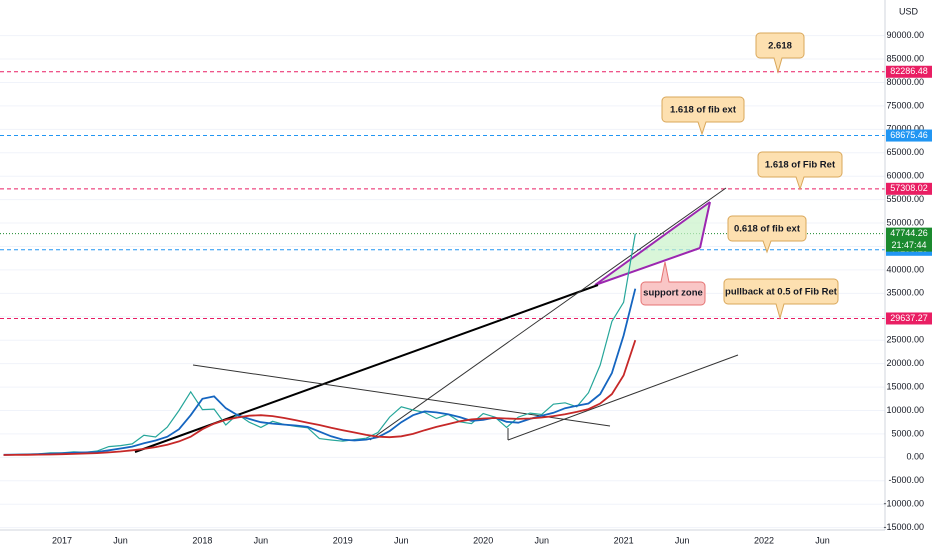  Describe the element at coordinates (483, 540) in the screenshot. I see `x-tick-label: 2020` at that location.